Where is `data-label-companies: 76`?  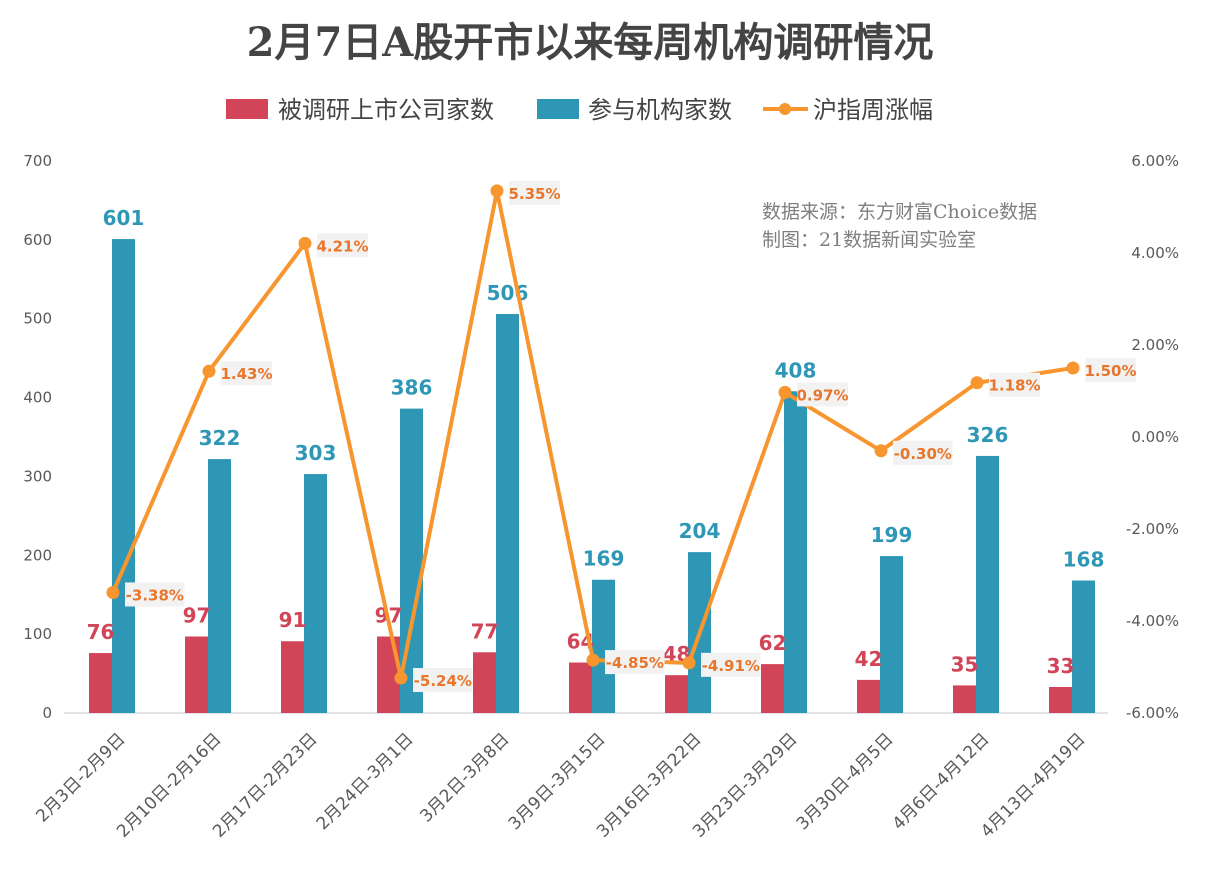
data-label-companies: 76 is located at coordinates (101, 632).